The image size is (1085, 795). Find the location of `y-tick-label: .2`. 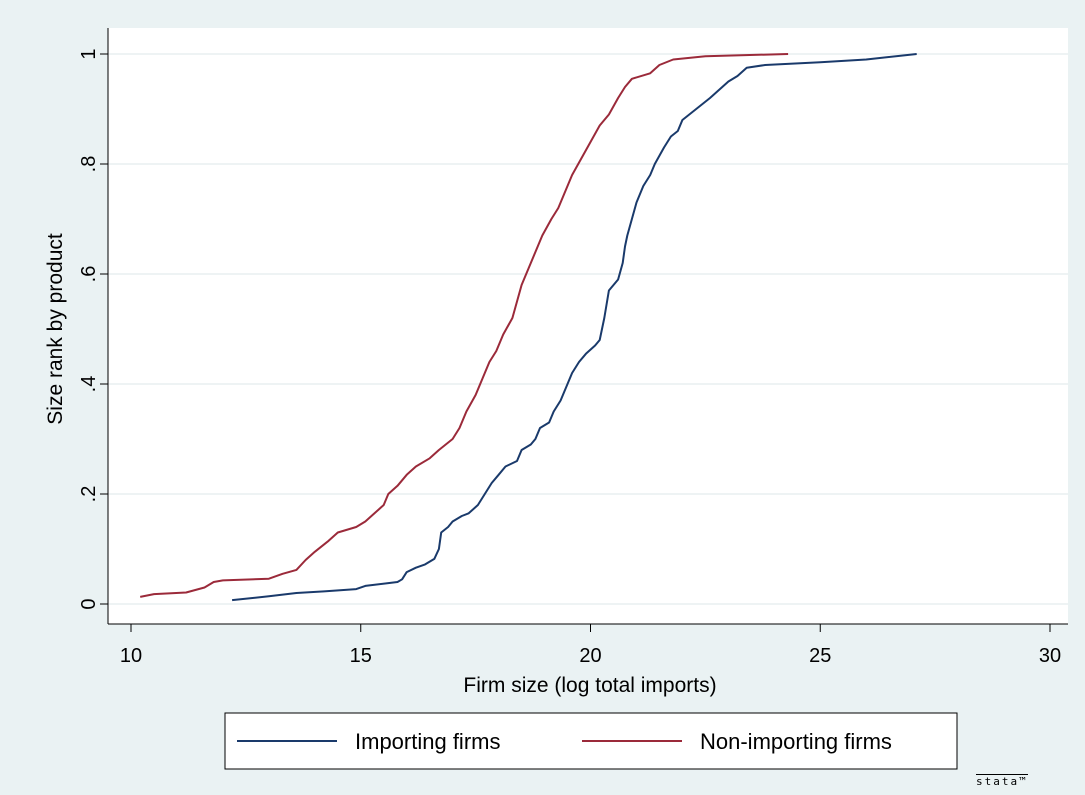

y-tick-label: .2 is located at coordinates (89, 494).